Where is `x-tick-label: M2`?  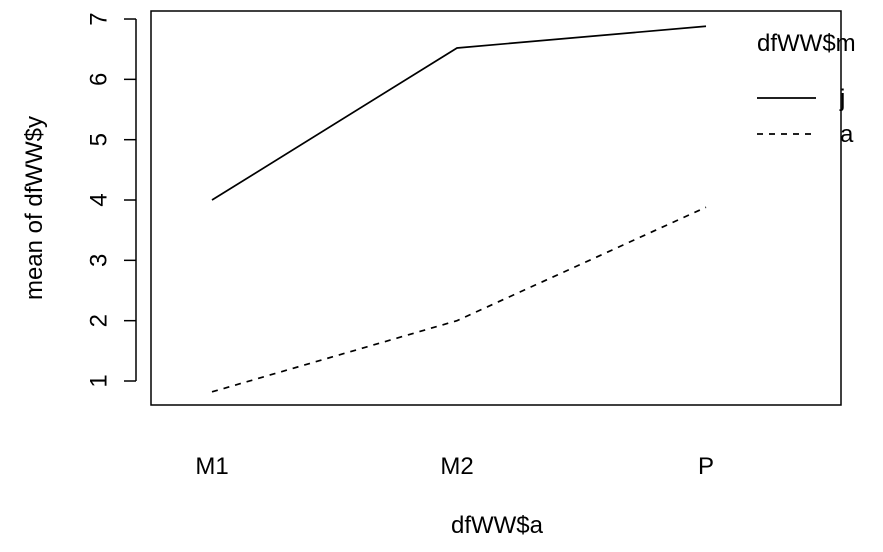 x-tick-label: M2 is located at coordinates (456, 466).